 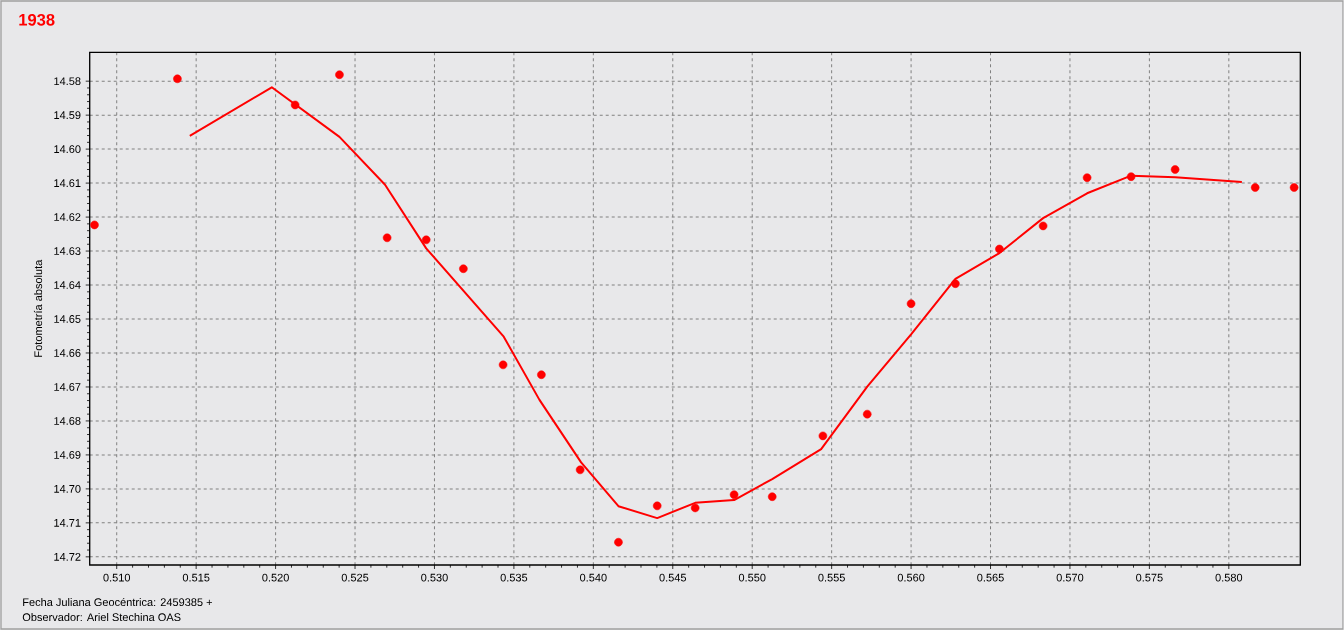 I want to click on y-tick-label: 14.72, so click(x=67, y=557).